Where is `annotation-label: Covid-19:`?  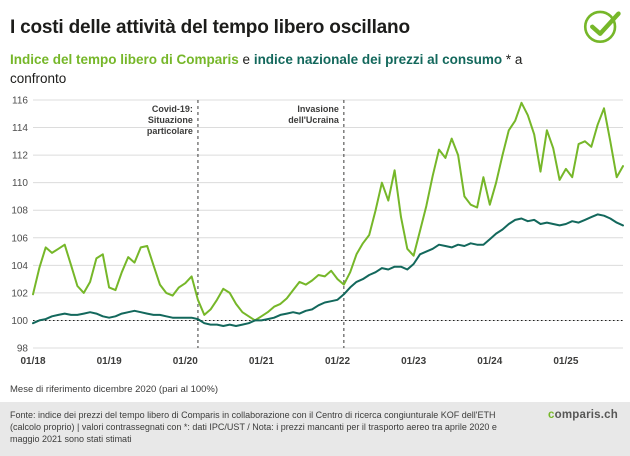 annotation-label: Covid-19: is located at coordinates (172, 109).